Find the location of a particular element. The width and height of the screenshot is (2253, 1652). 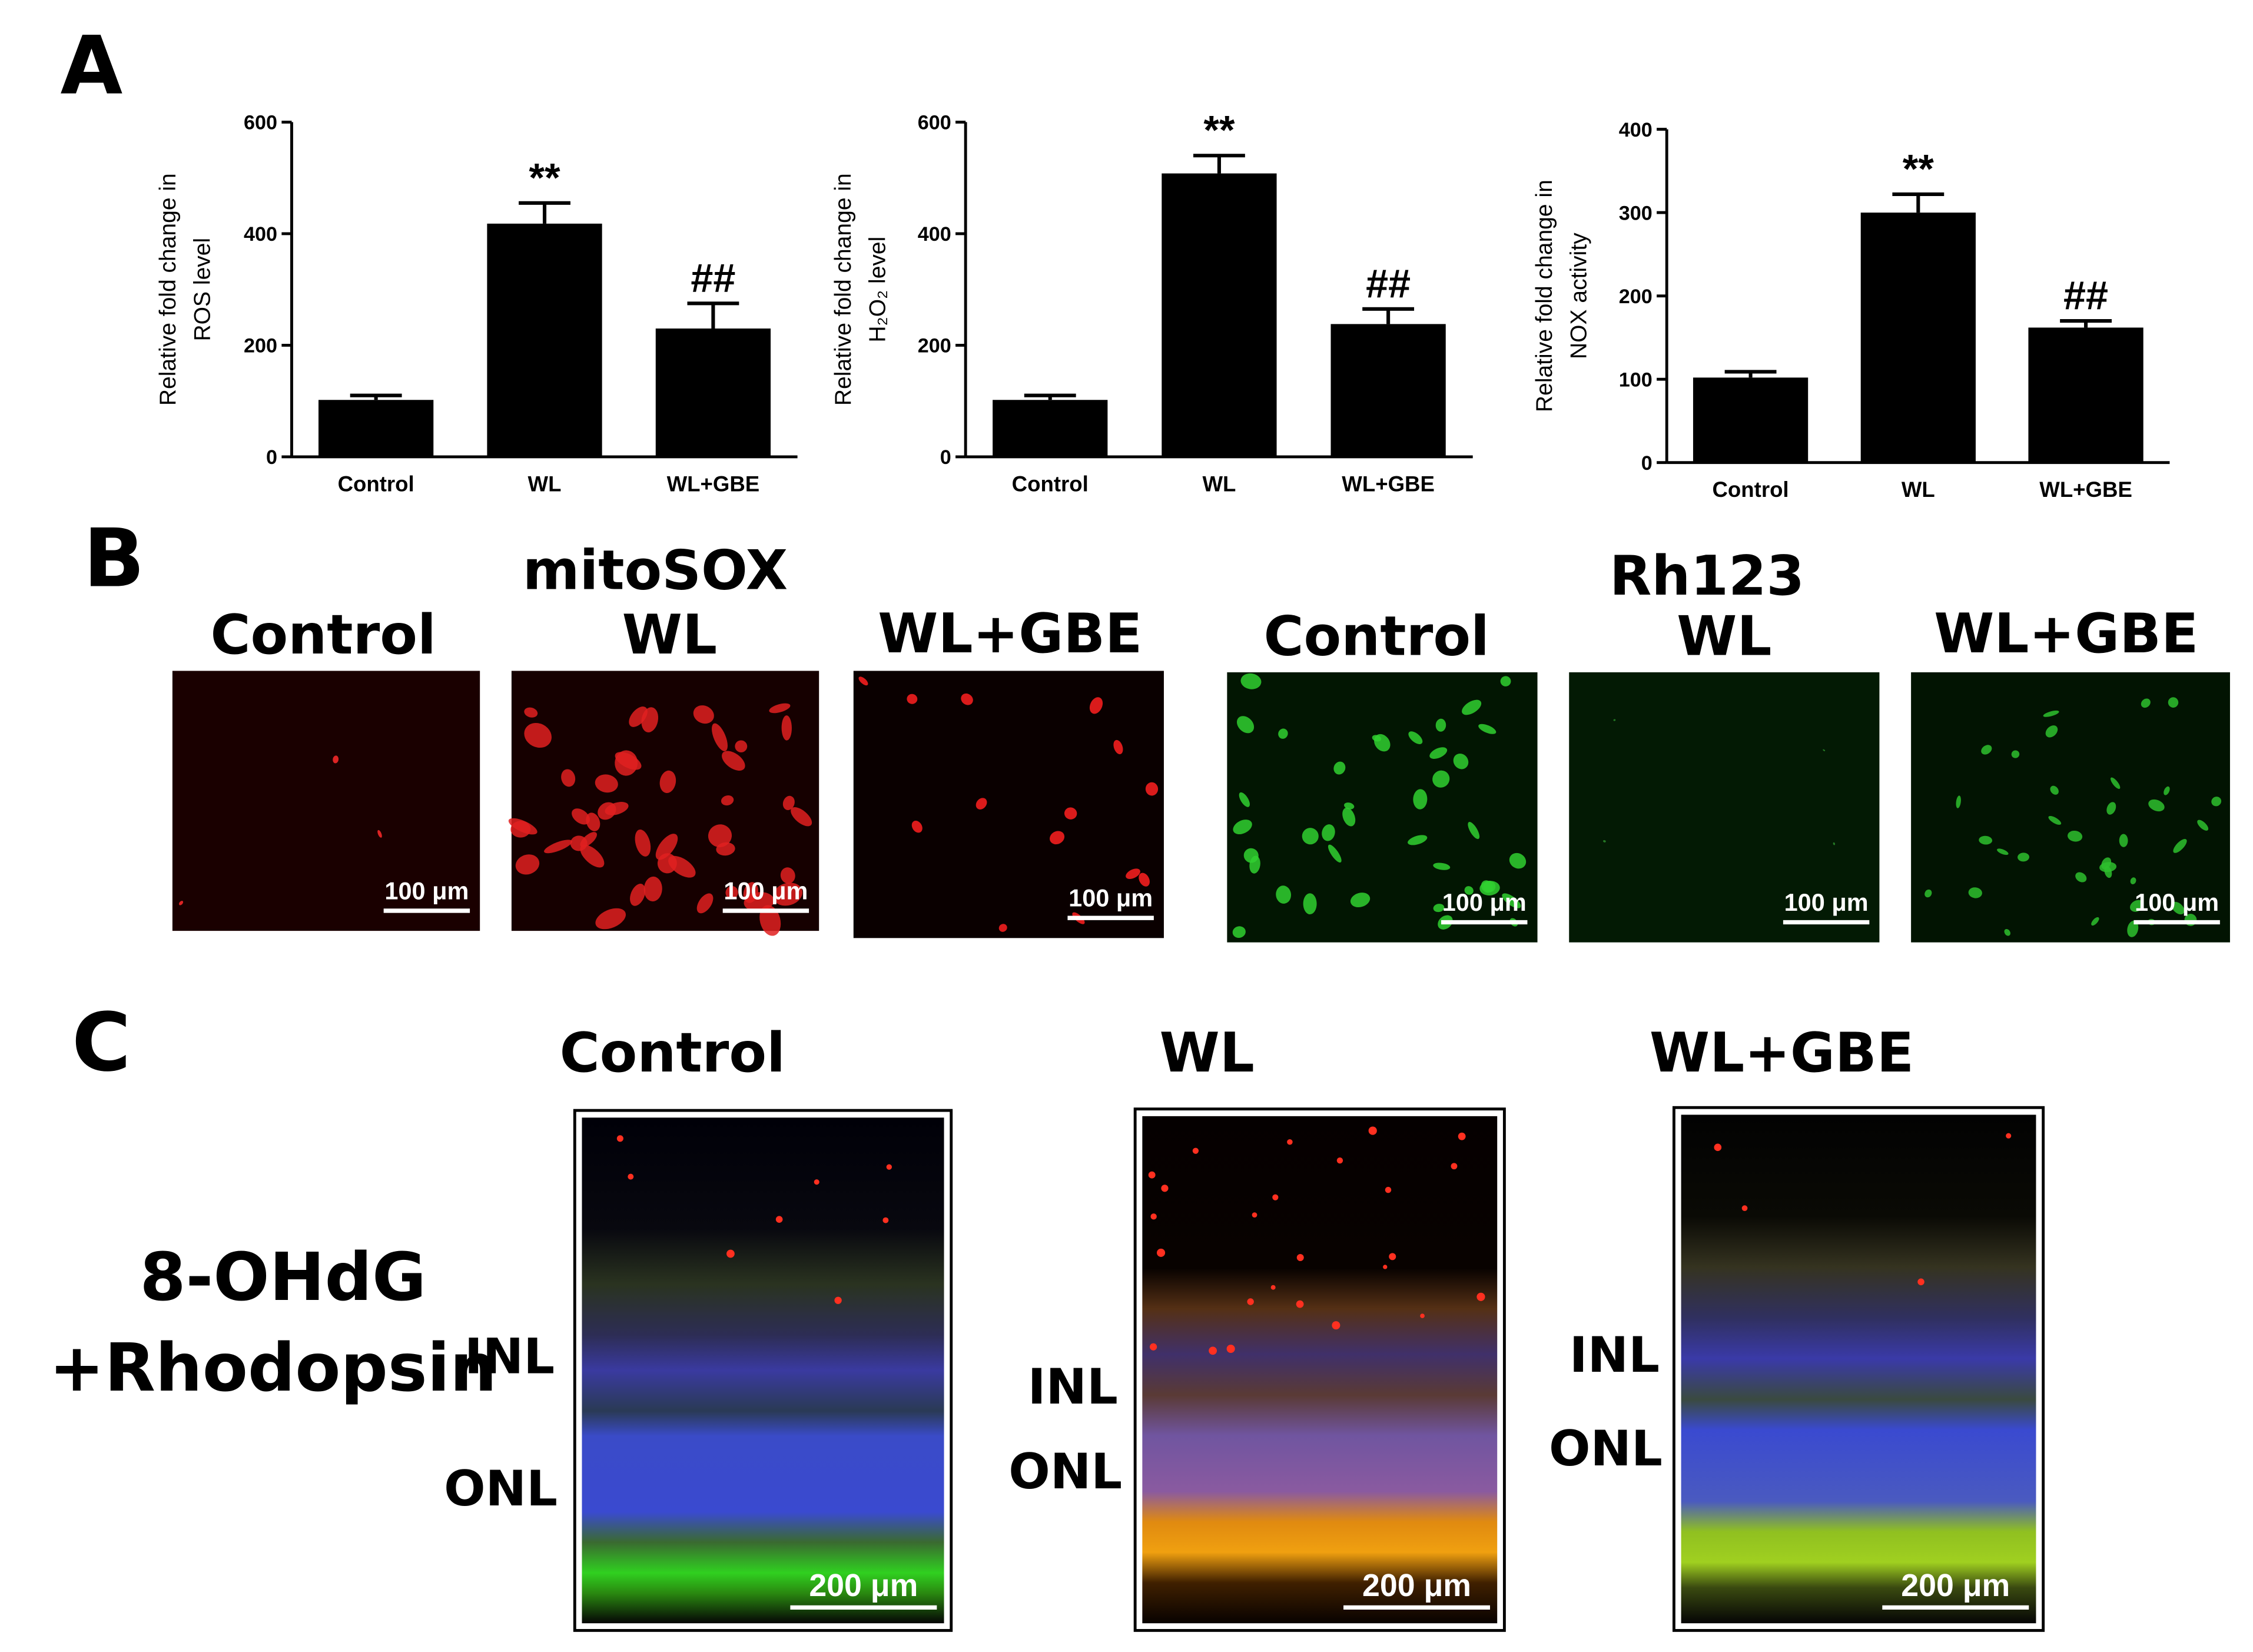

group-label: Control is located at coordinates (1376, 636).